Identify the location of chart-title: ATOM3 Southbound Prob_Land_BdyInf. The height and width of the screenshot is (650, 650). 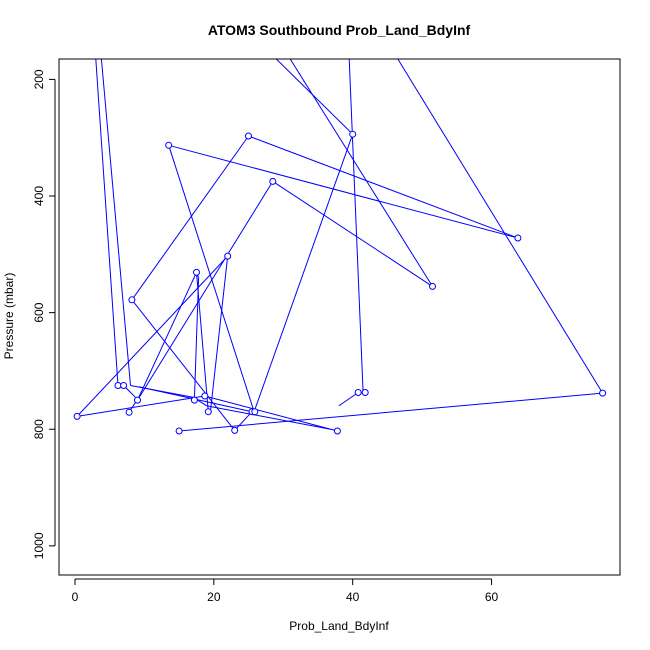
(339, 30).